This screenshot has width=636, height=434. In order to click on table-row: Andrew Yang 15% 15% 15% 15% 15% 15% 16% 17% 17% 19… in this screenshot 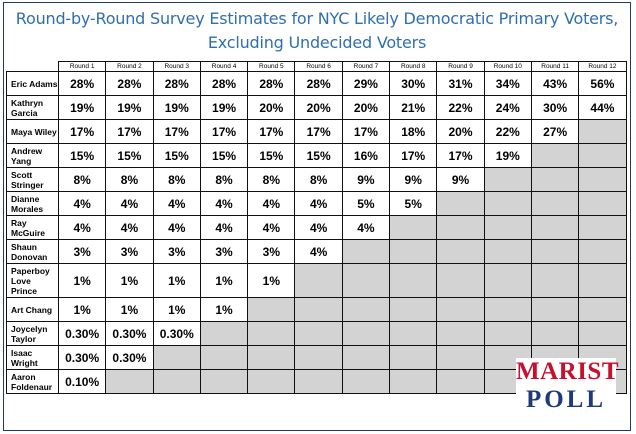, I will do `click(316, 155)`.